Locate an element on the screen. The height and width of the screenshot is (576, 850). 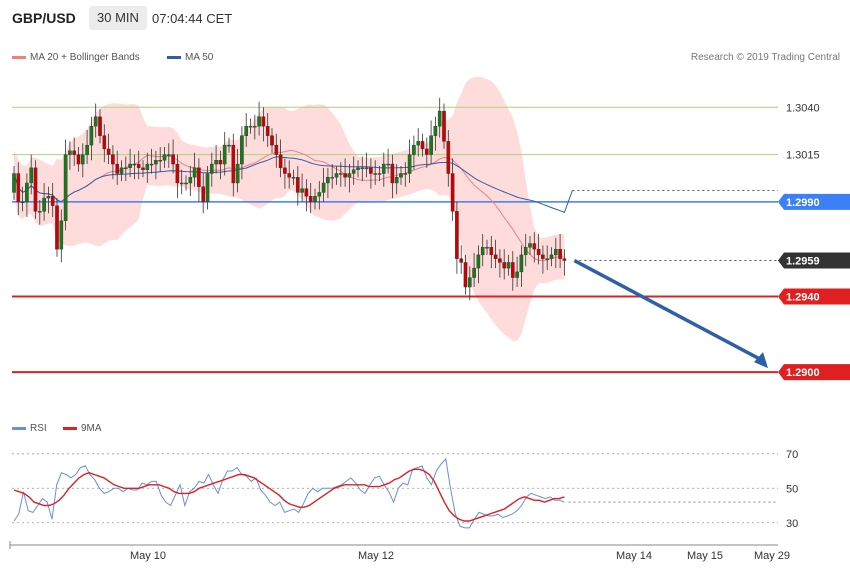
price-label: 1.2990 is located at coordinates (803, 203).